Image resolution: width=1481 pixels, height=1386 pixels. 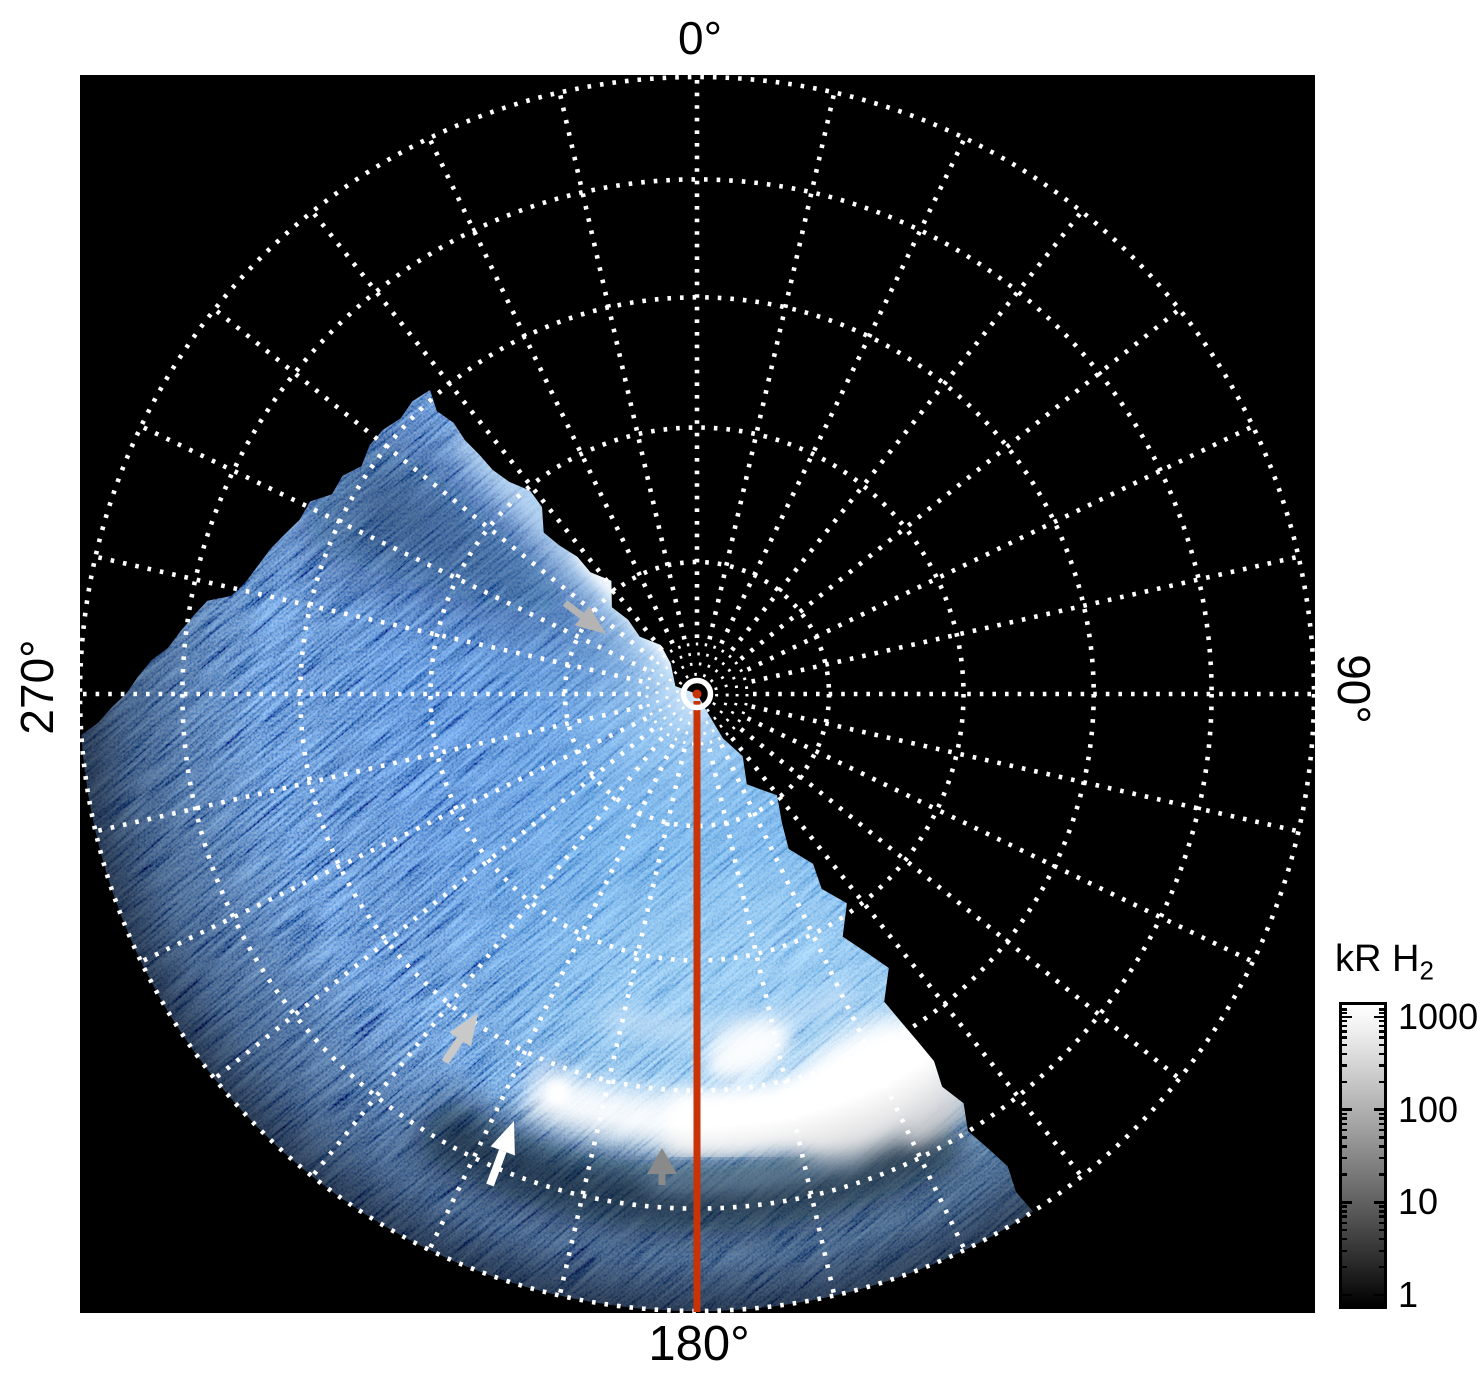 What do you see at coordinates (1363, 1155) in the screenshot?
I see `colorbar-gradient` at bounding box center [1363, 1155].